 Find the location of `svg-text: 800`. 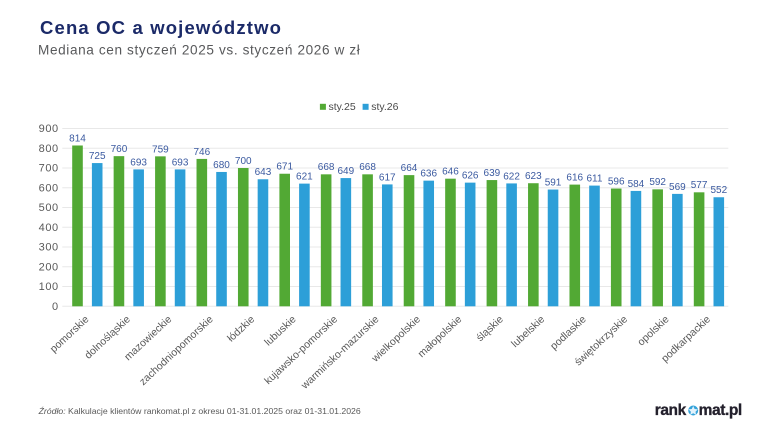

svg-text: 800 is located at coordinates (49, 149).